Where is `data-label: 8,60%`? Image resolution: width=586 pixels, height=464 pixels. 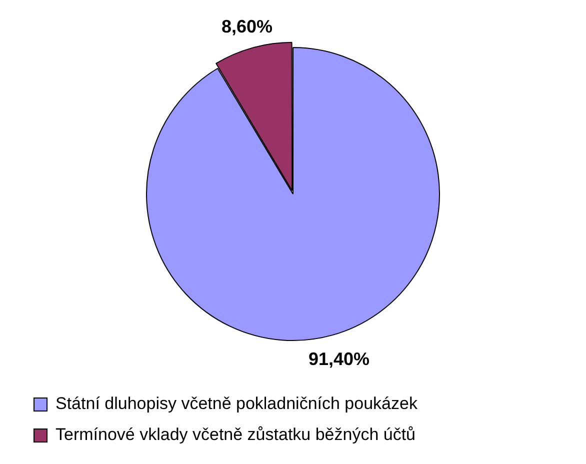 data-label: 8,60% is located at coordinates (246, 26).